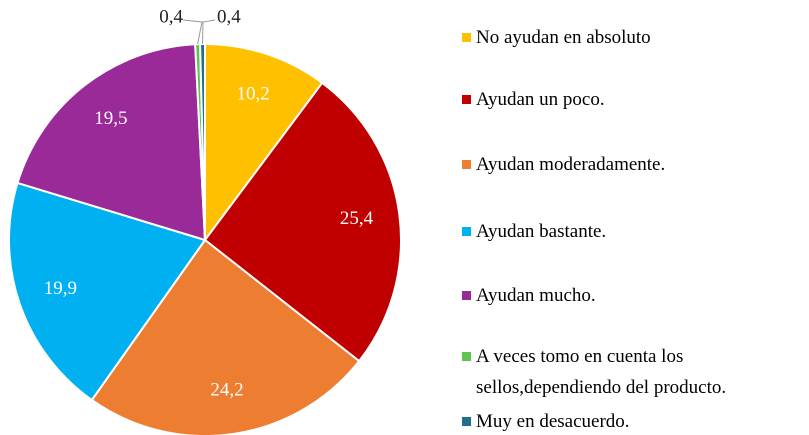 Image resolution: width=809 pixels, height=435 pixels. I want to click on legend-label: Ayudan bastante., so click(541, 231).